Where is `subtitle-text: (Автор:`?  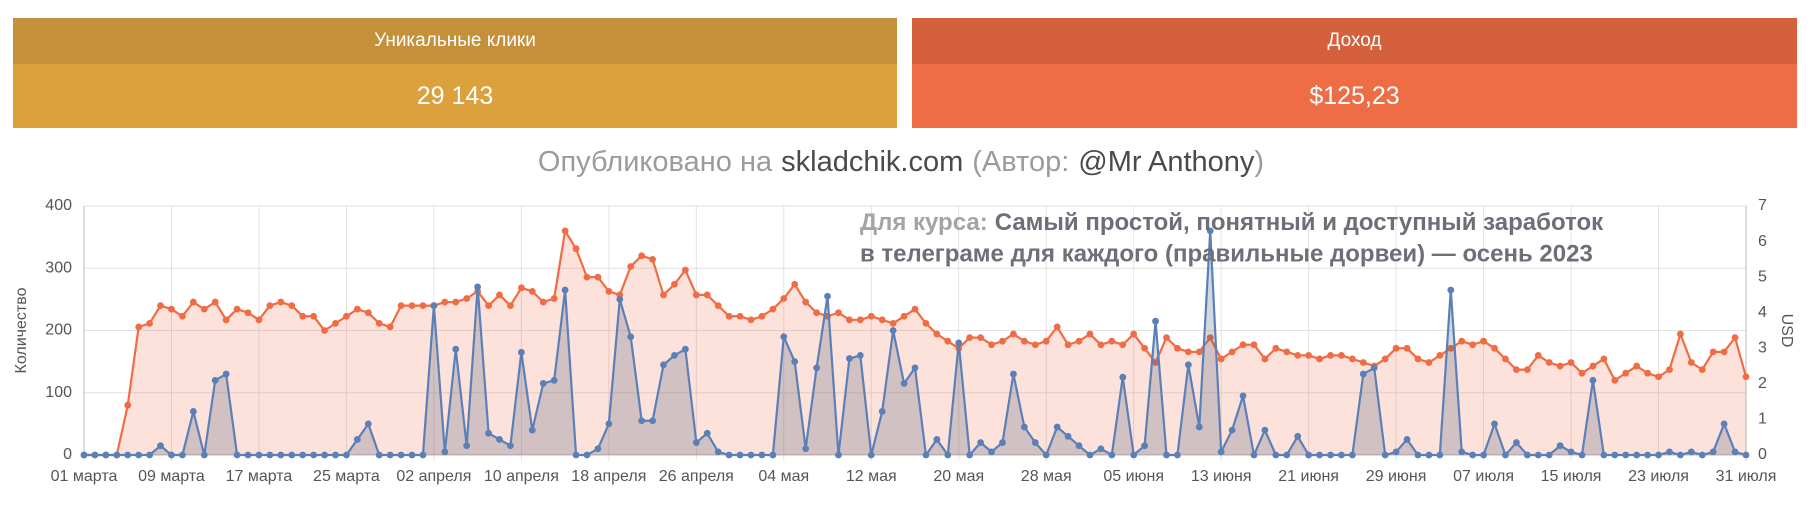
subtitle-text: (Автор: is located at coordinates (1021, 162).